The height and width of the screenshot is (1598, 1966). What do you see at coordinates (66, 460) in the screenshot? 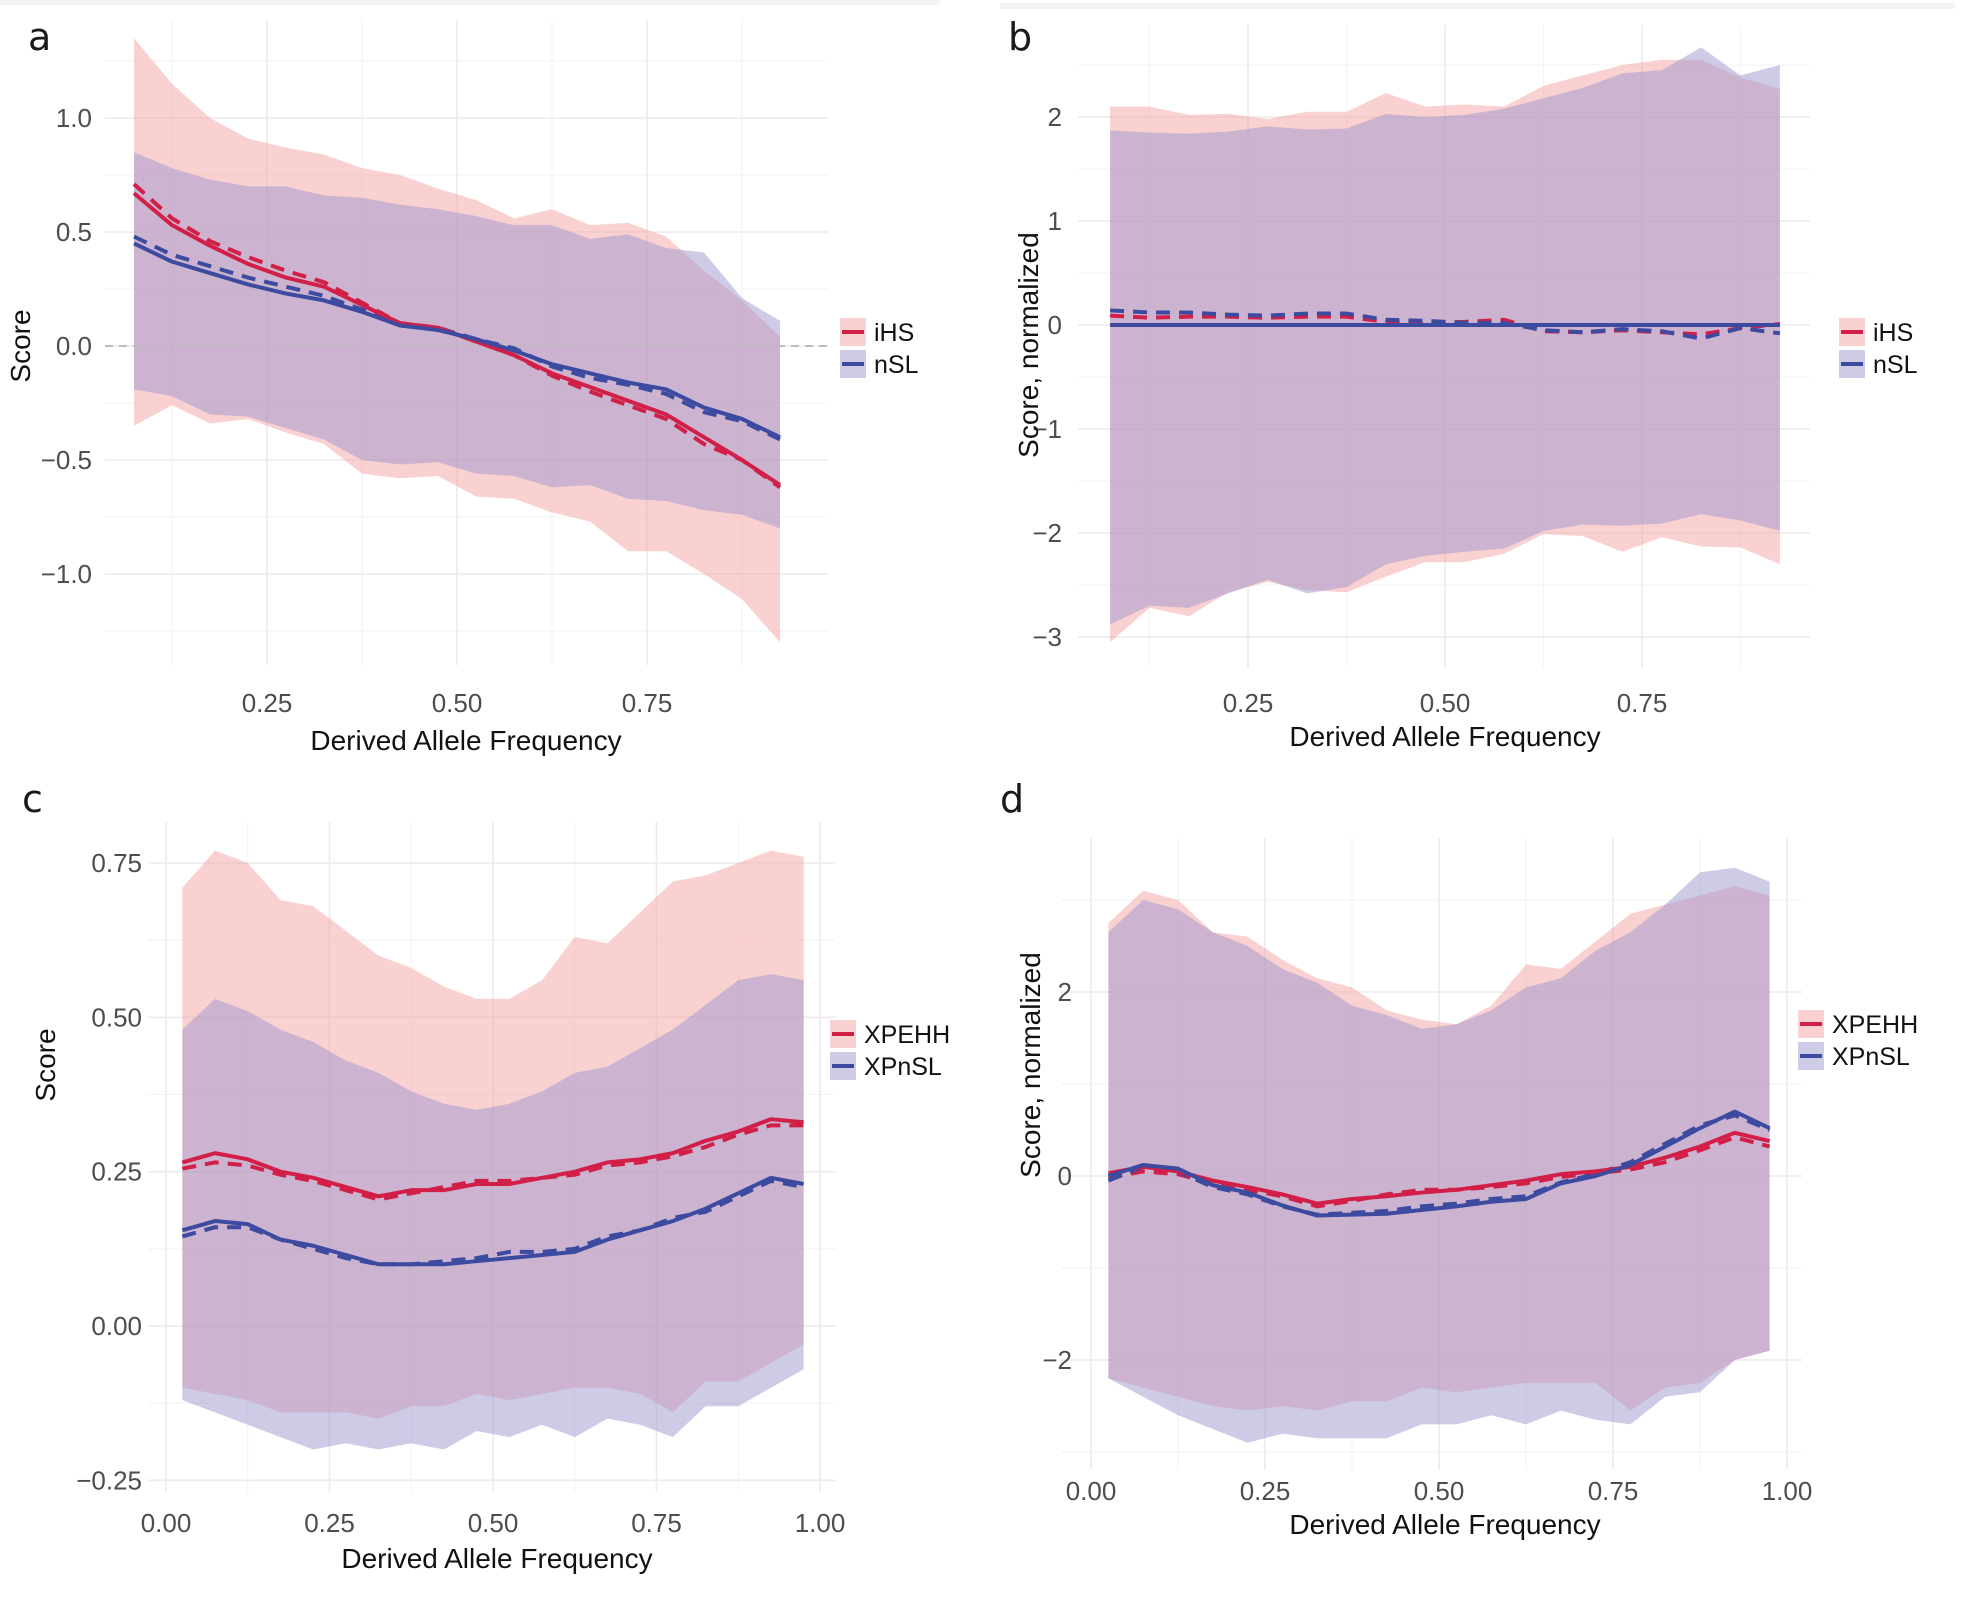
I see `y-tick-label: −0.5` at bounding box center [66, 460].